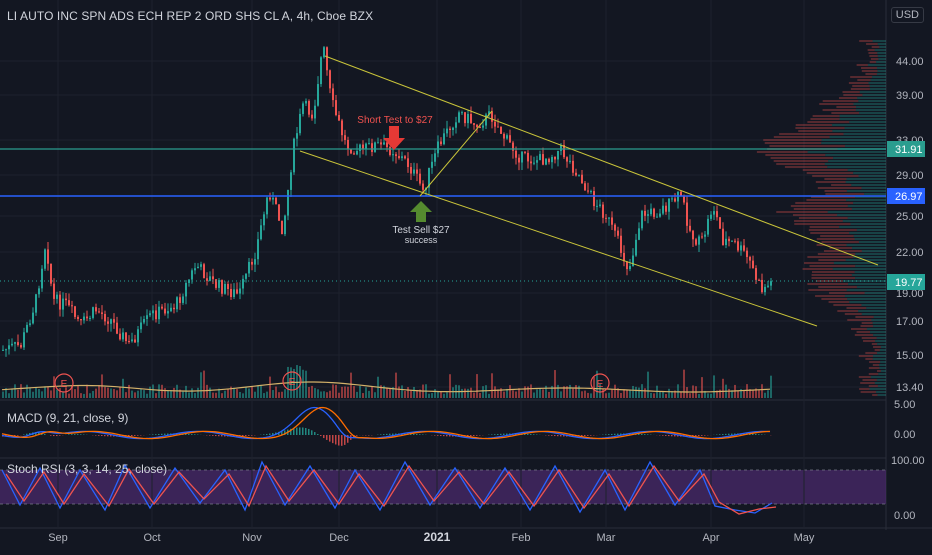 The height and width of the screenshot is (555, 932). What do you see at coordinates (339, 538) in the screenshot?
I see `time-tick: Dec` at bounding box center [339, 538].